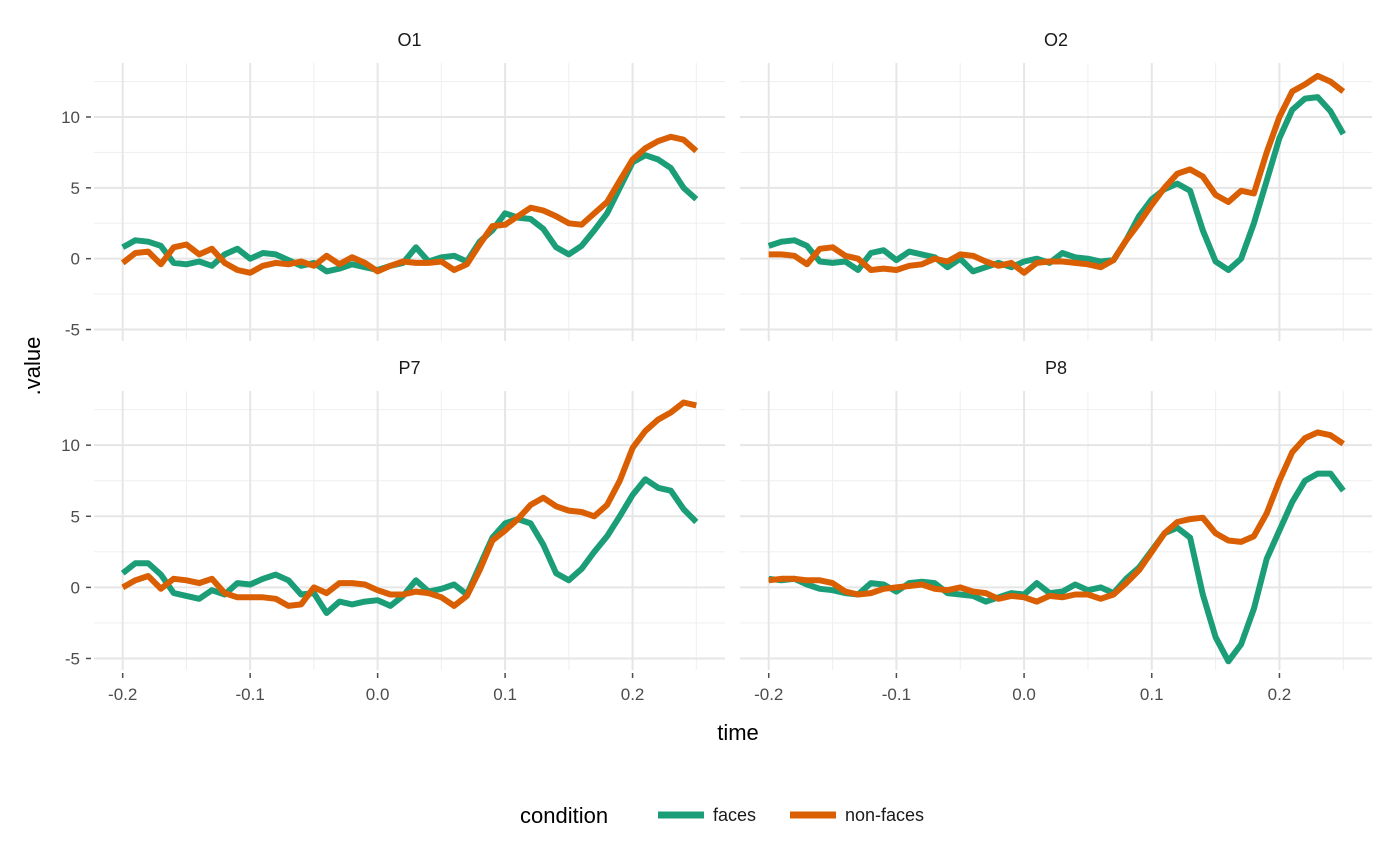  I want to click on legend-title: condition, so click(564, 815).